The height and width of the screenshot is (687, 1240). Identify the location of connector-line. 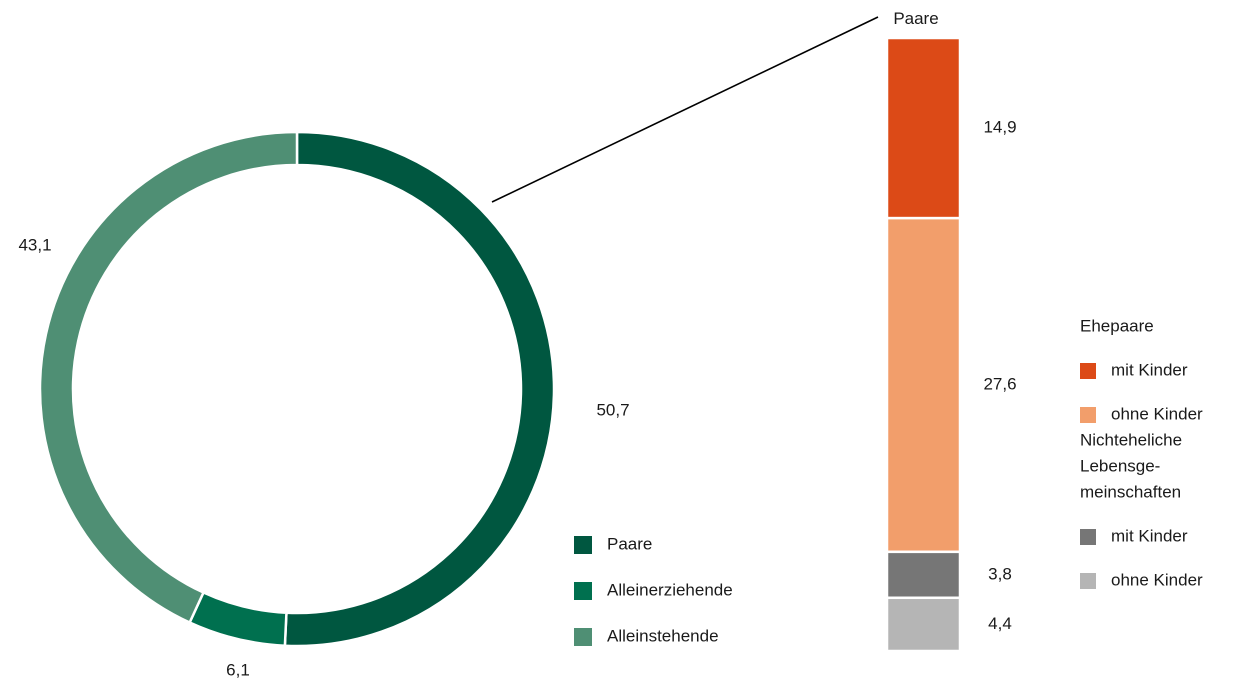
(685, 109).